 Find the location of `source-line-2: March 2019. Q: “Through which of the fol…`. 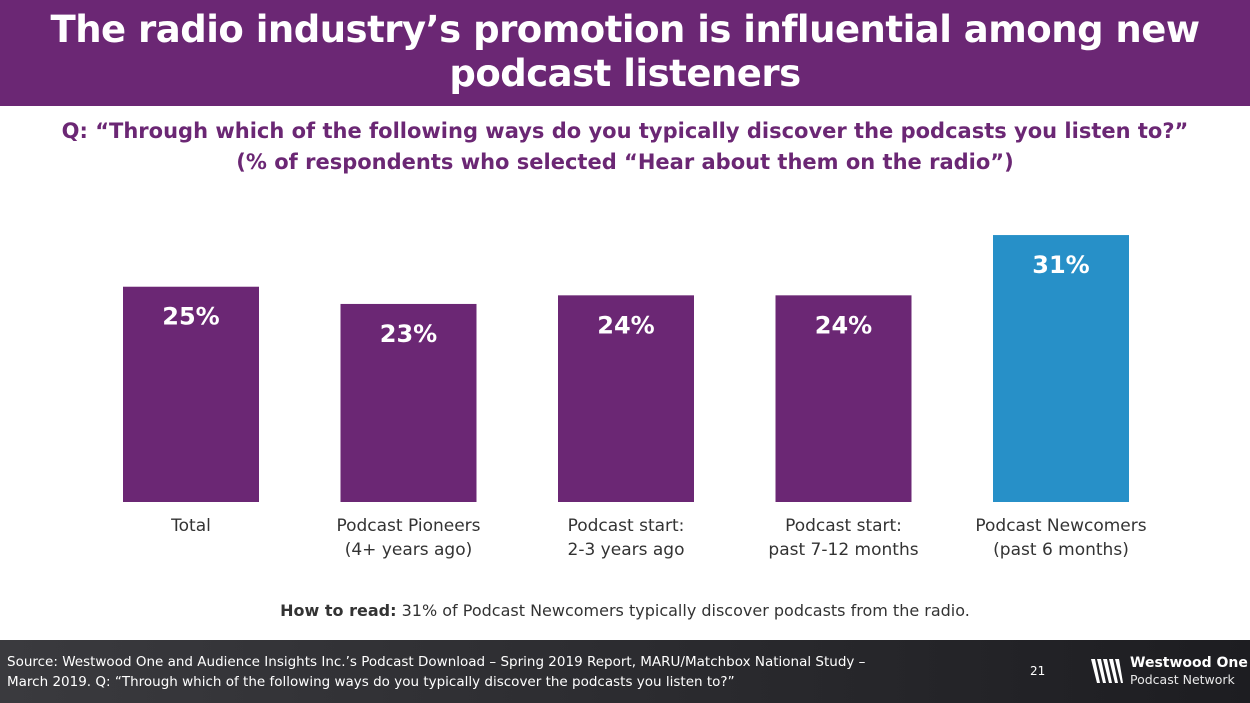

source-line-2: March 2019. Q: “Through which of the fol… is located at coordinates (371, 682).